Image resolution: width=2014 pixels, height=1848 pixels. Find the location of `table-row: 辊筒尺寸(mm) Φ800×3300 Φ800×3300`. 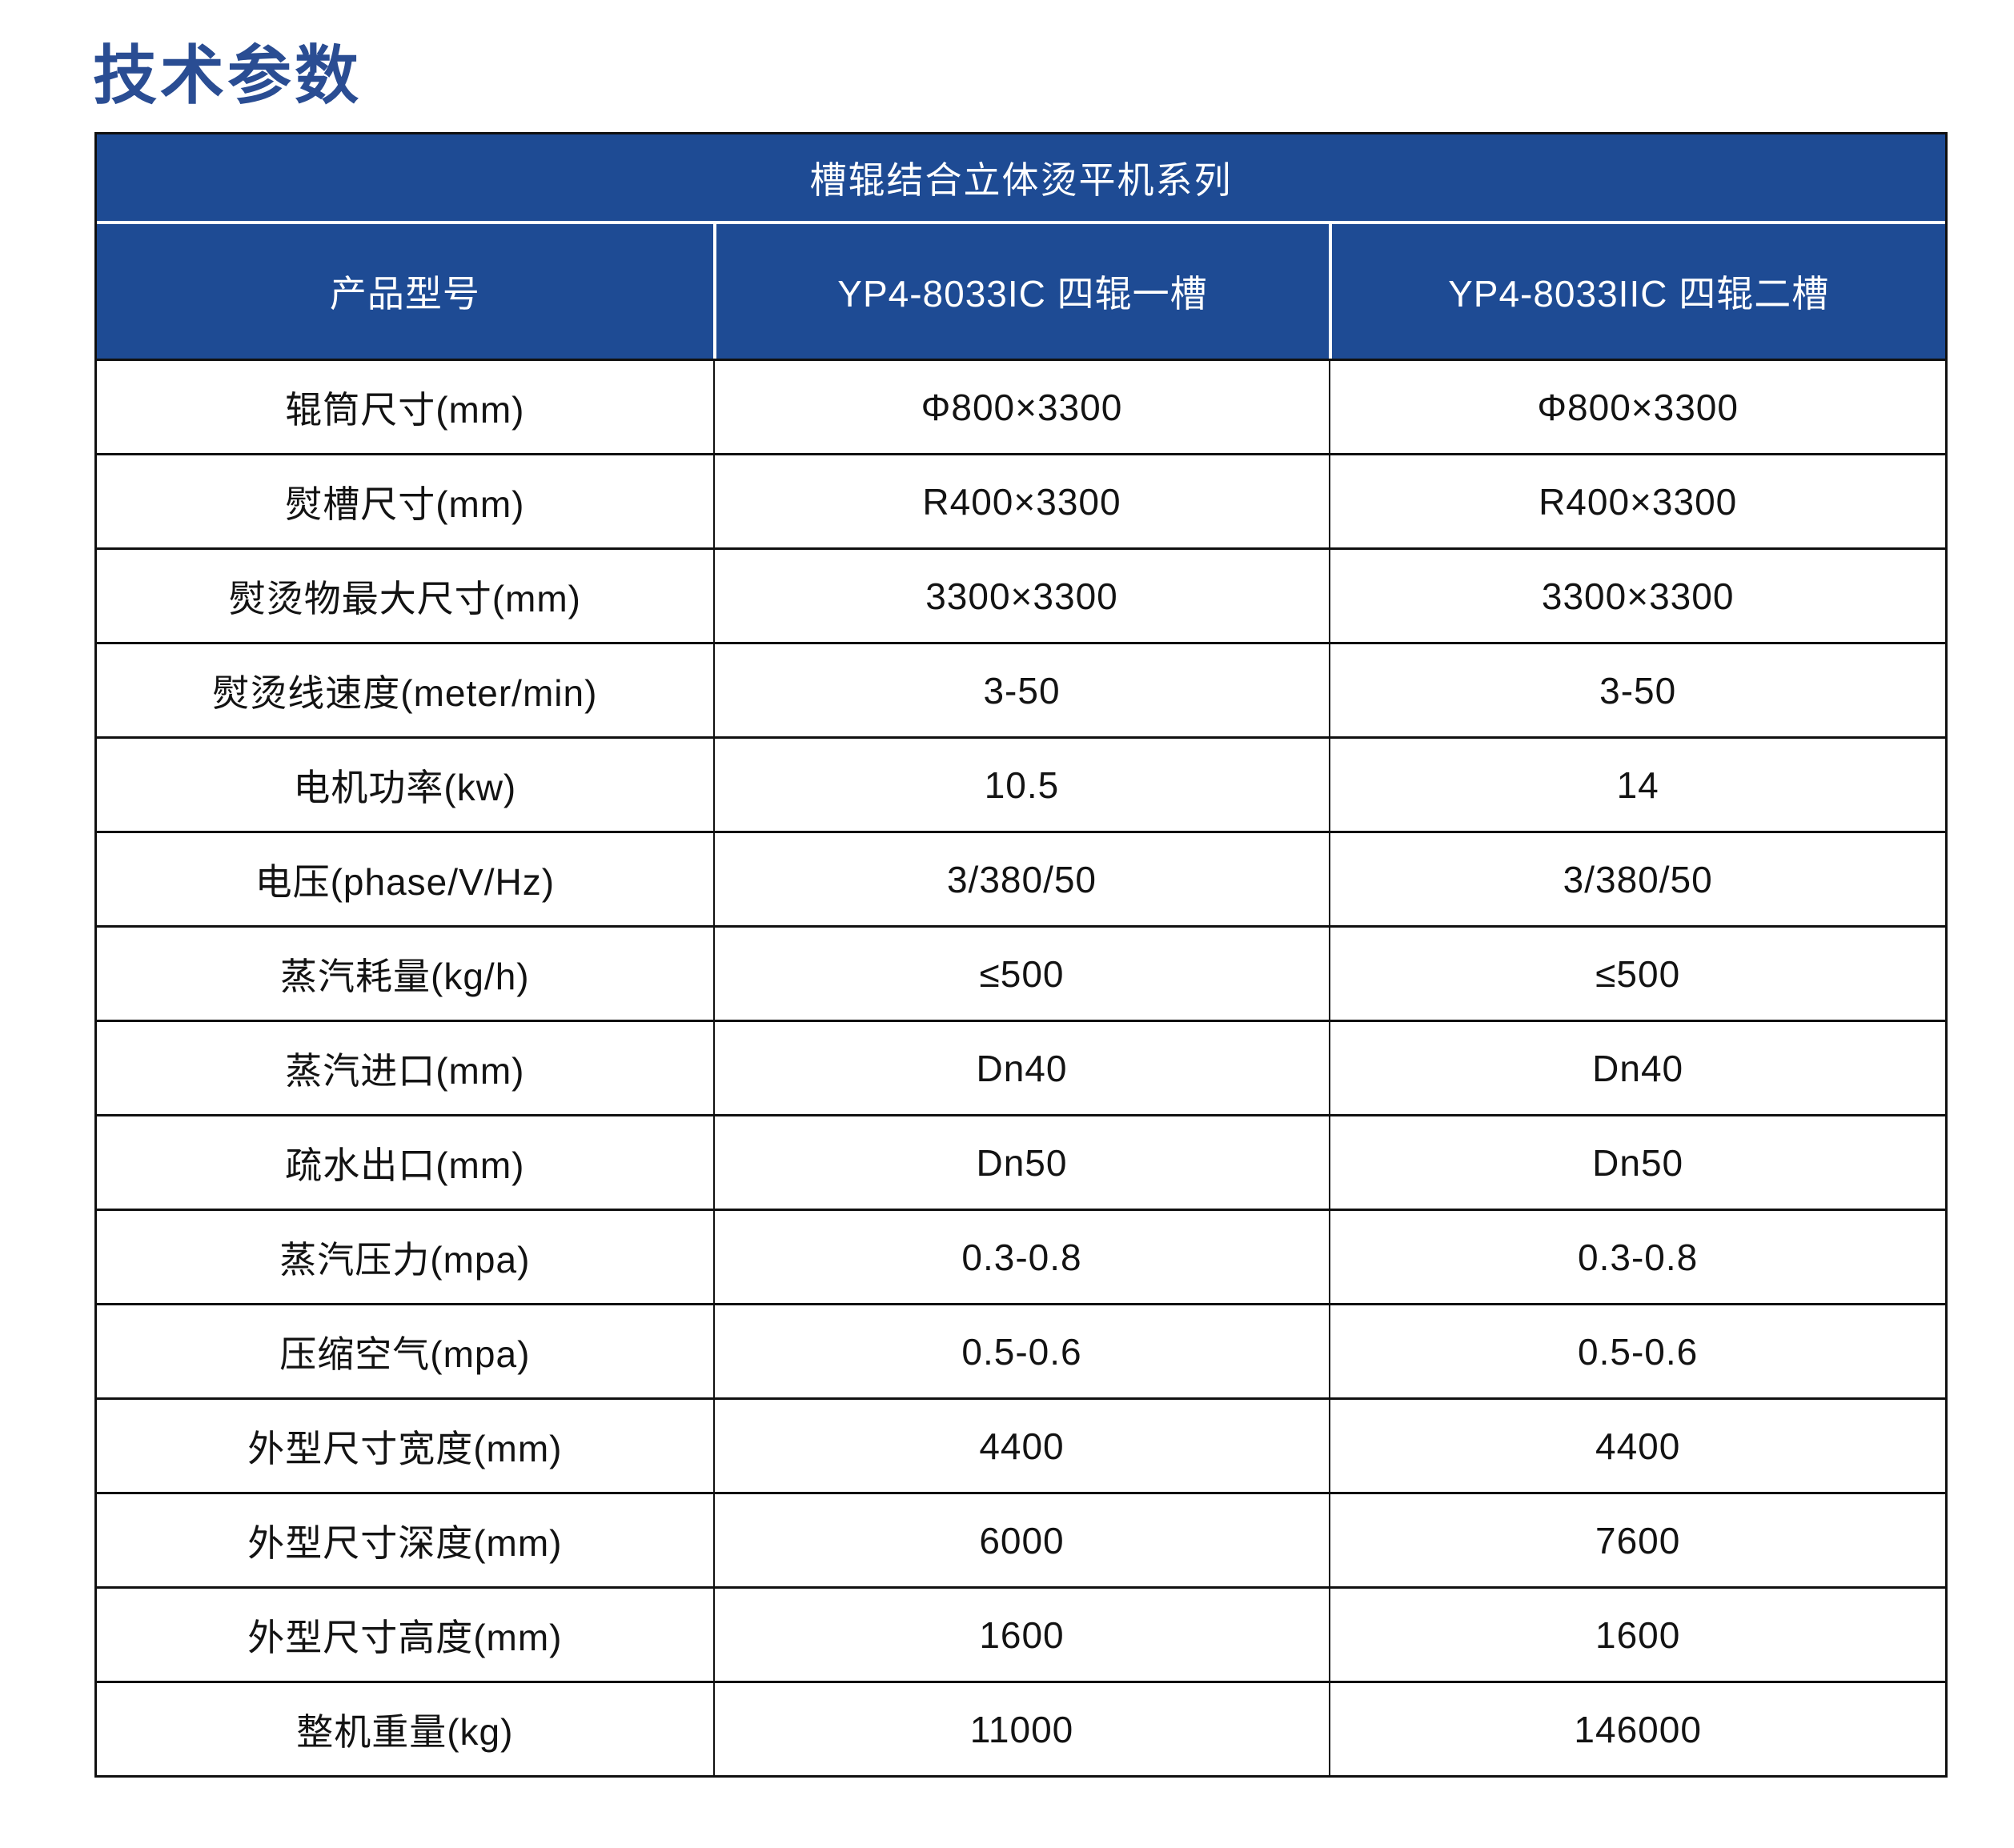

table-row: 辊筒尺寸(mm) Φ800×3300 Φ800×3300 is located at coordinates (1021, 406).